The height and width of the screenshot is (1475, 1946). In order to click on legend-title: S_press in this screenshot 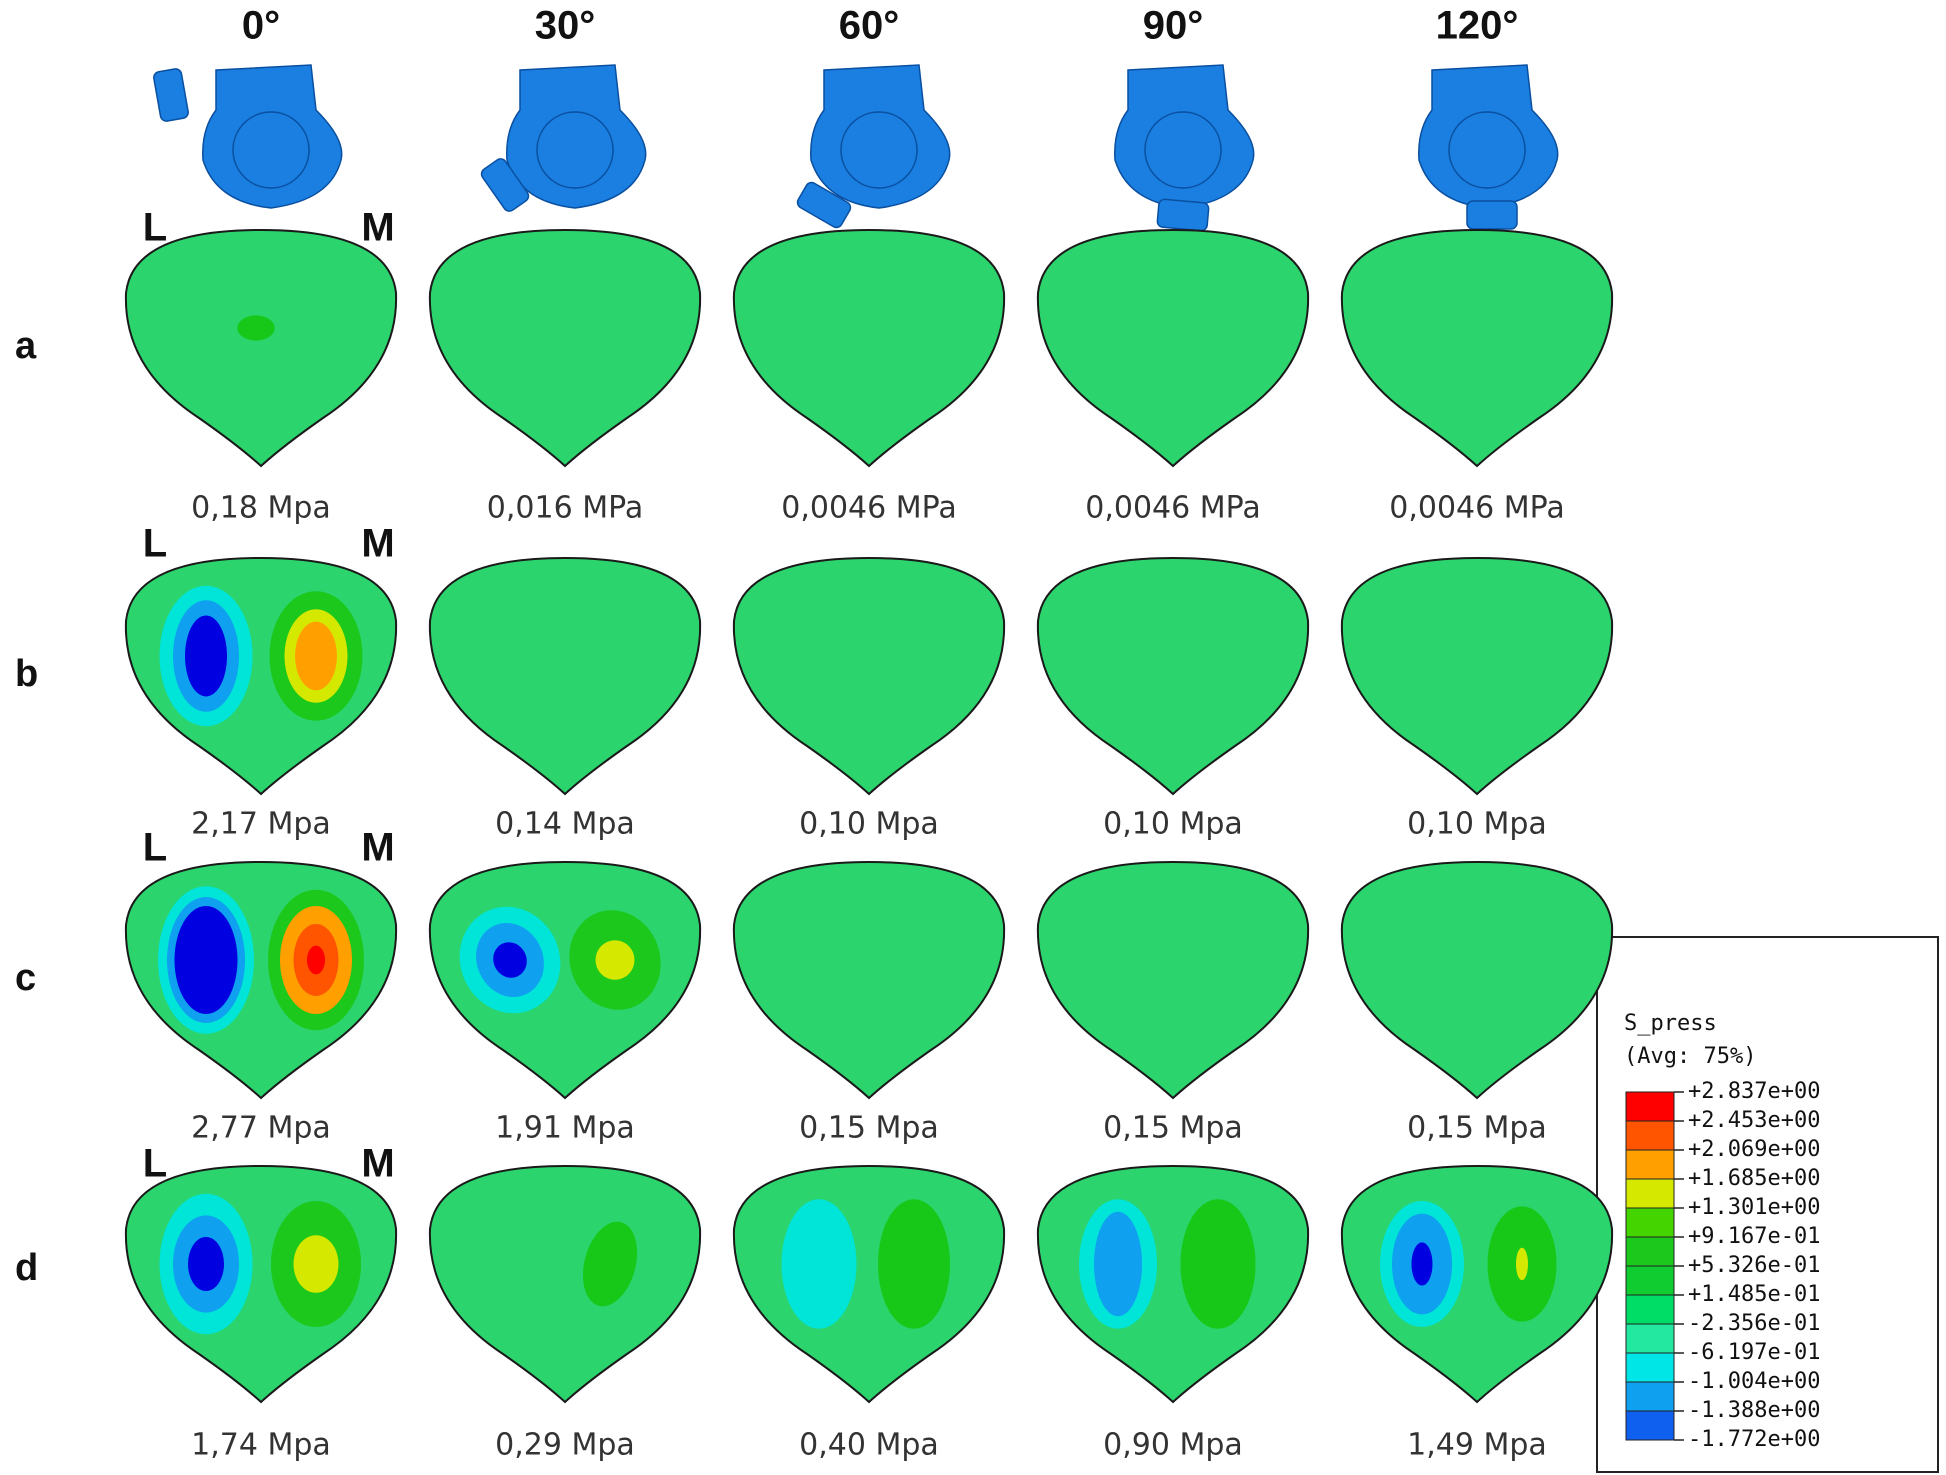, I will do `click(1670, 1023)`.